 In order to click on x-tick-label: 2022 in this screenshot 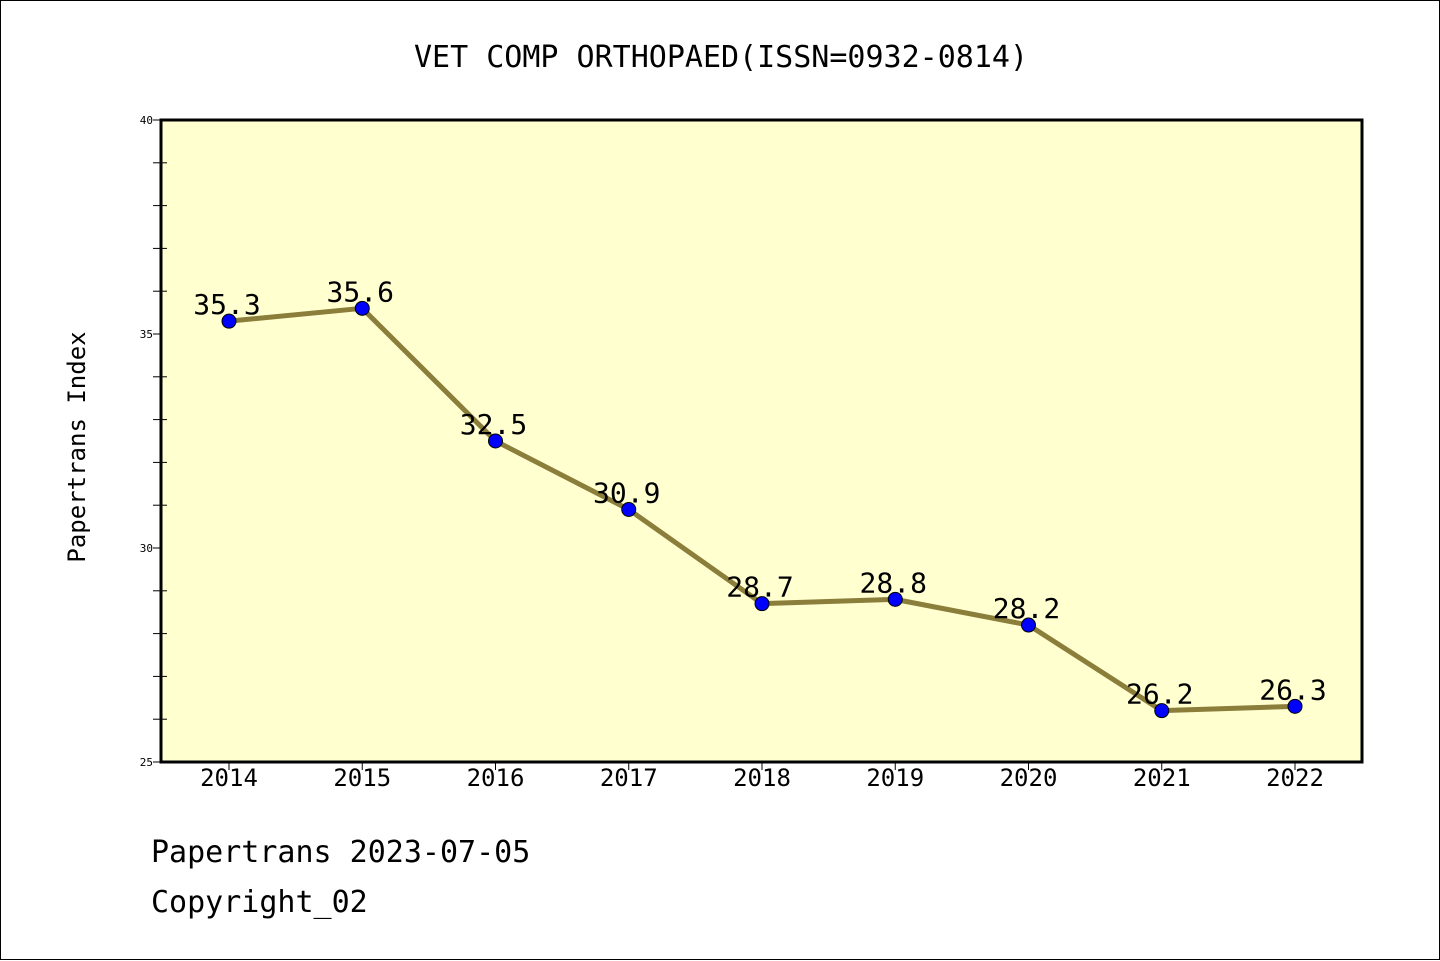, I will do `click(1295, 778)`.